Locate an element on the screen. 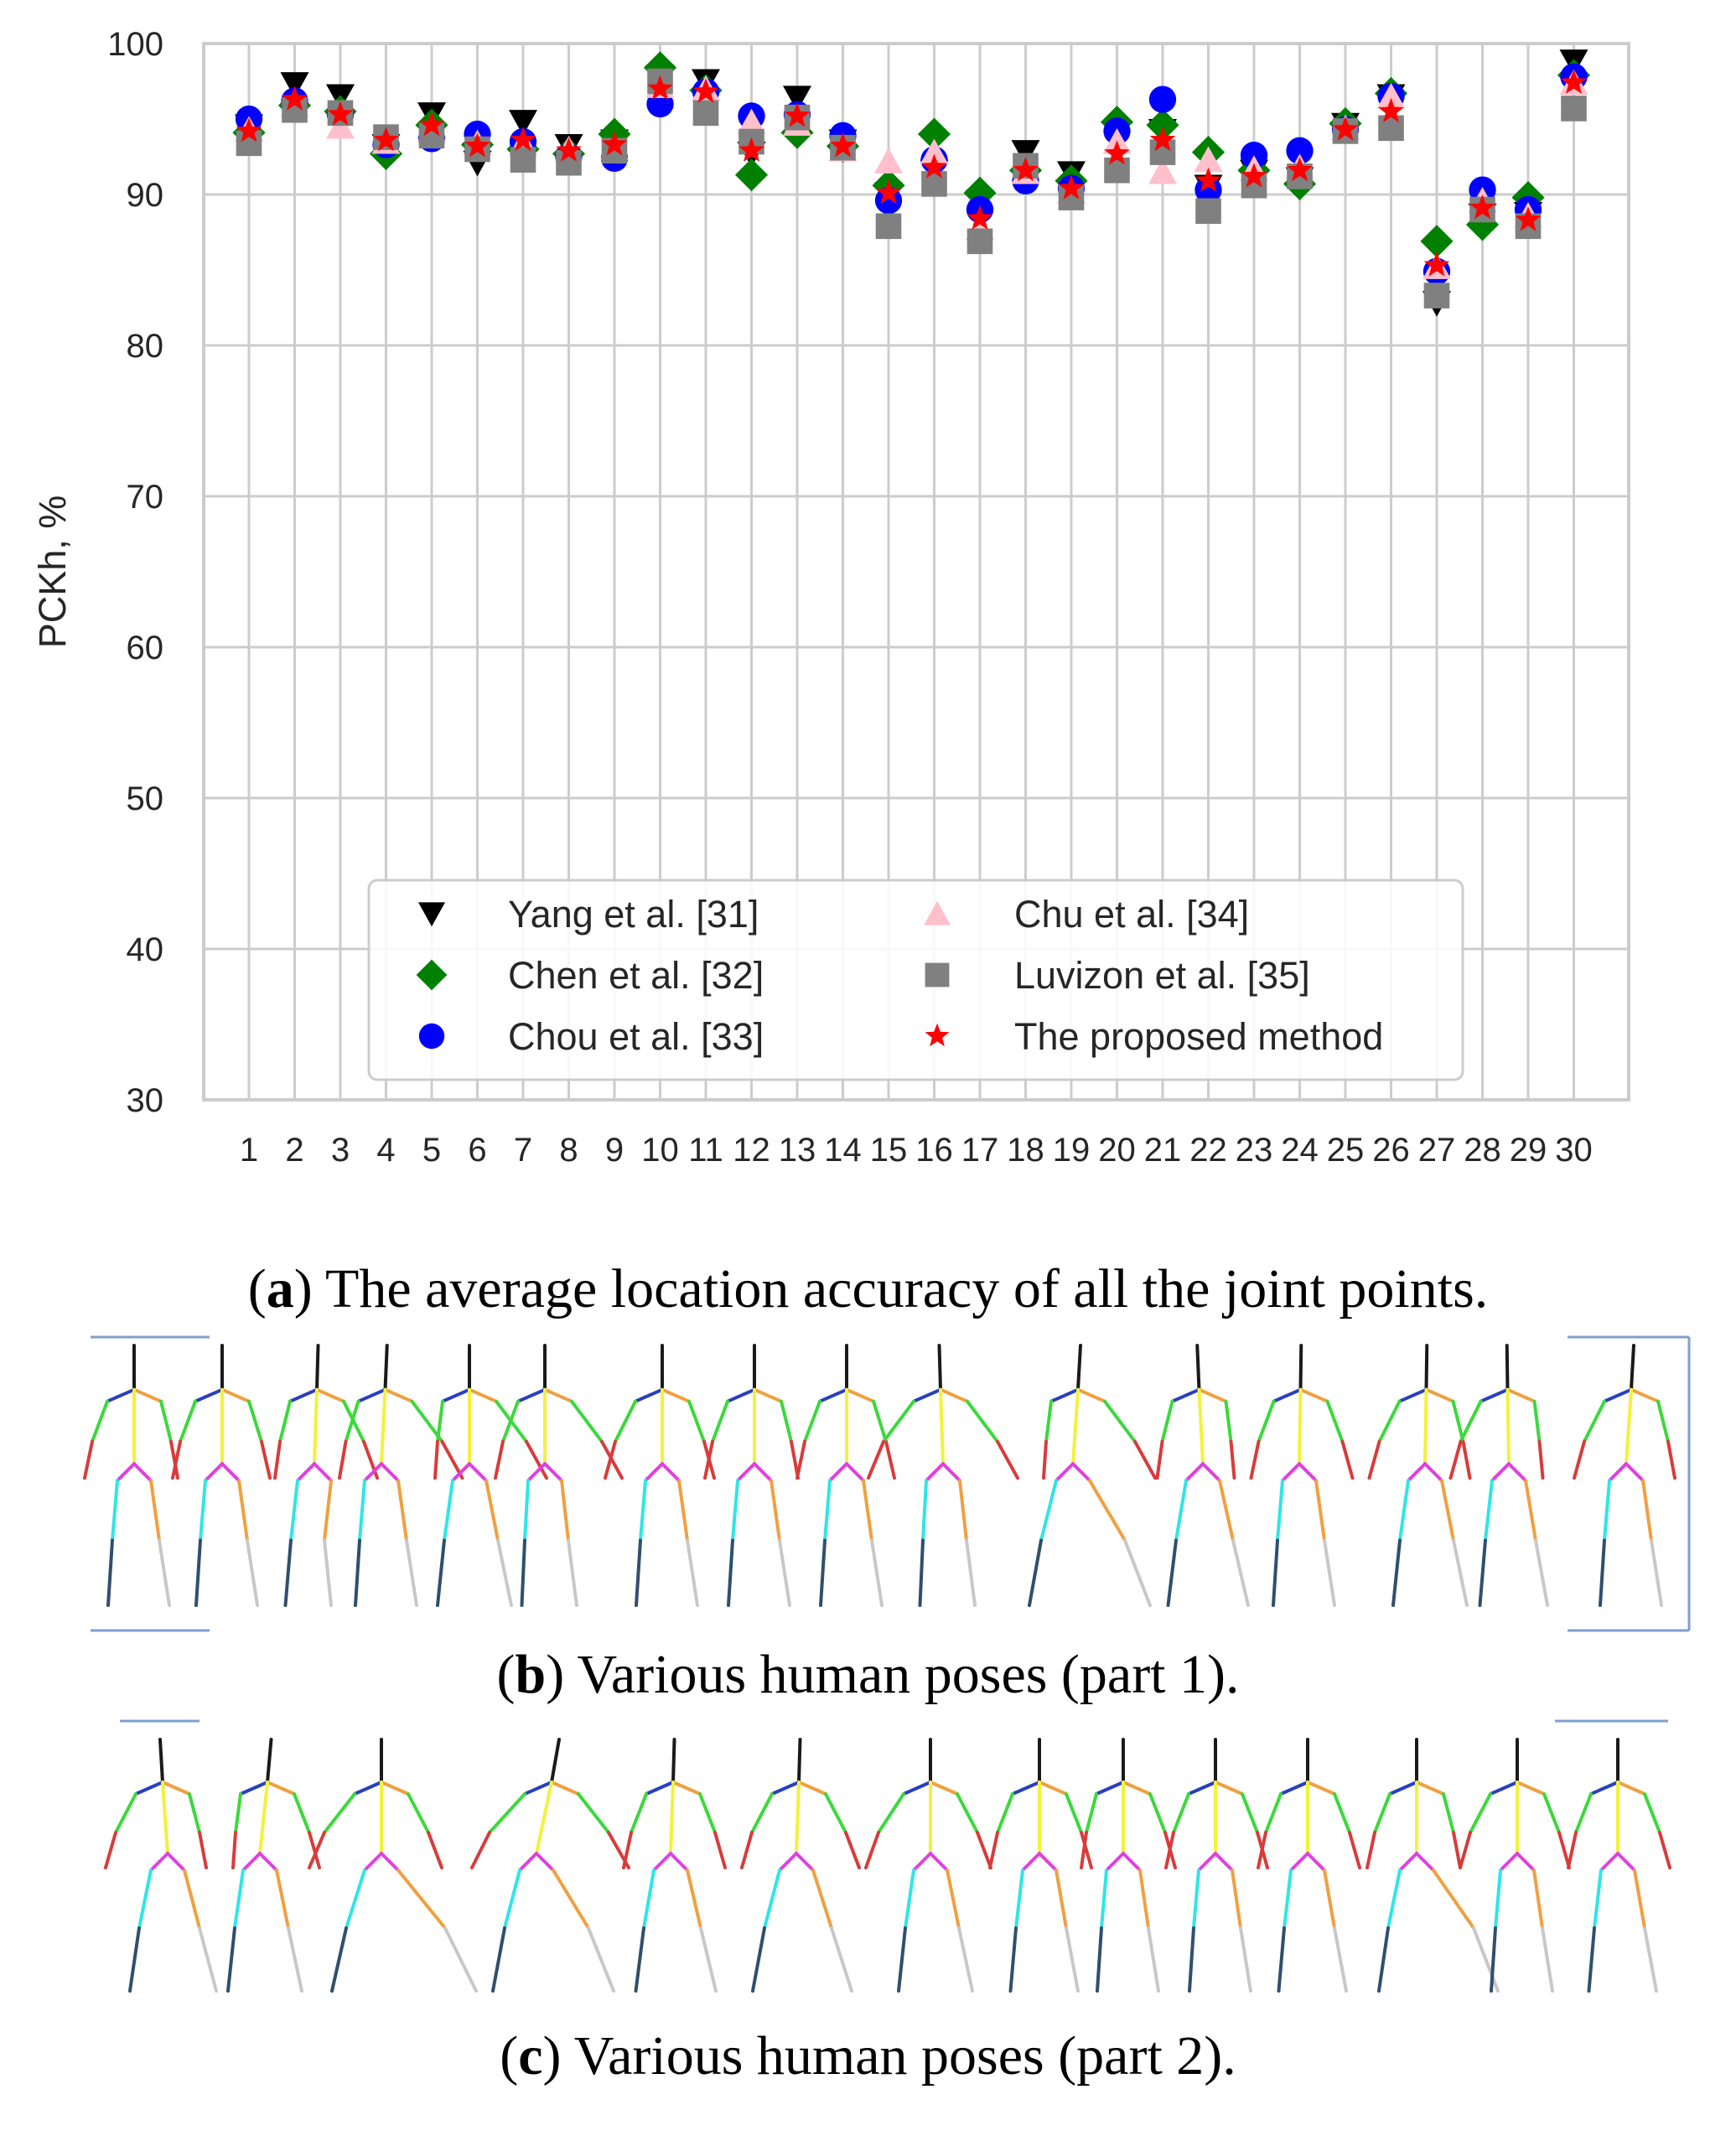  x-tick-label: 4 is located at coordinates (385, 1150).